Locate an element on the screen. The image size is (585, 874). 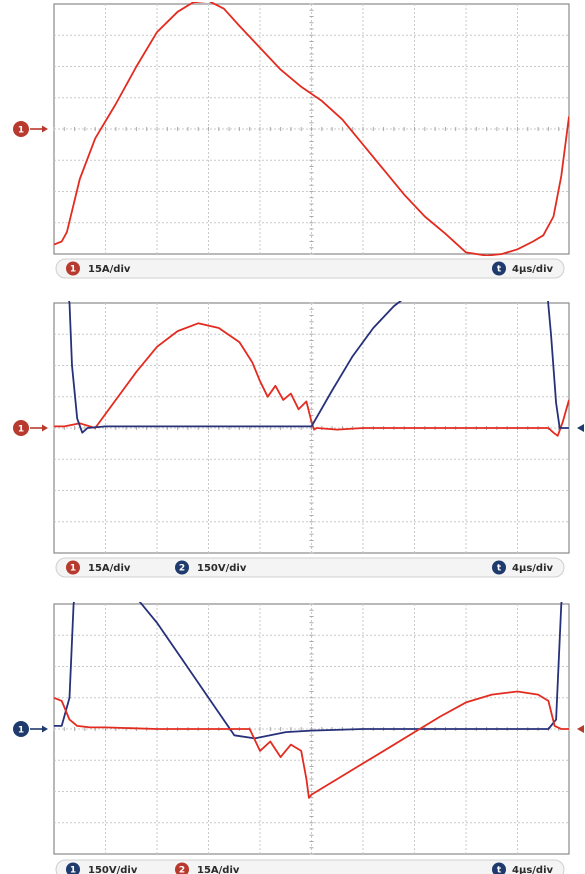
status-bar: 1 15A/div t 4µs/div is located at coordinates (310, 268).